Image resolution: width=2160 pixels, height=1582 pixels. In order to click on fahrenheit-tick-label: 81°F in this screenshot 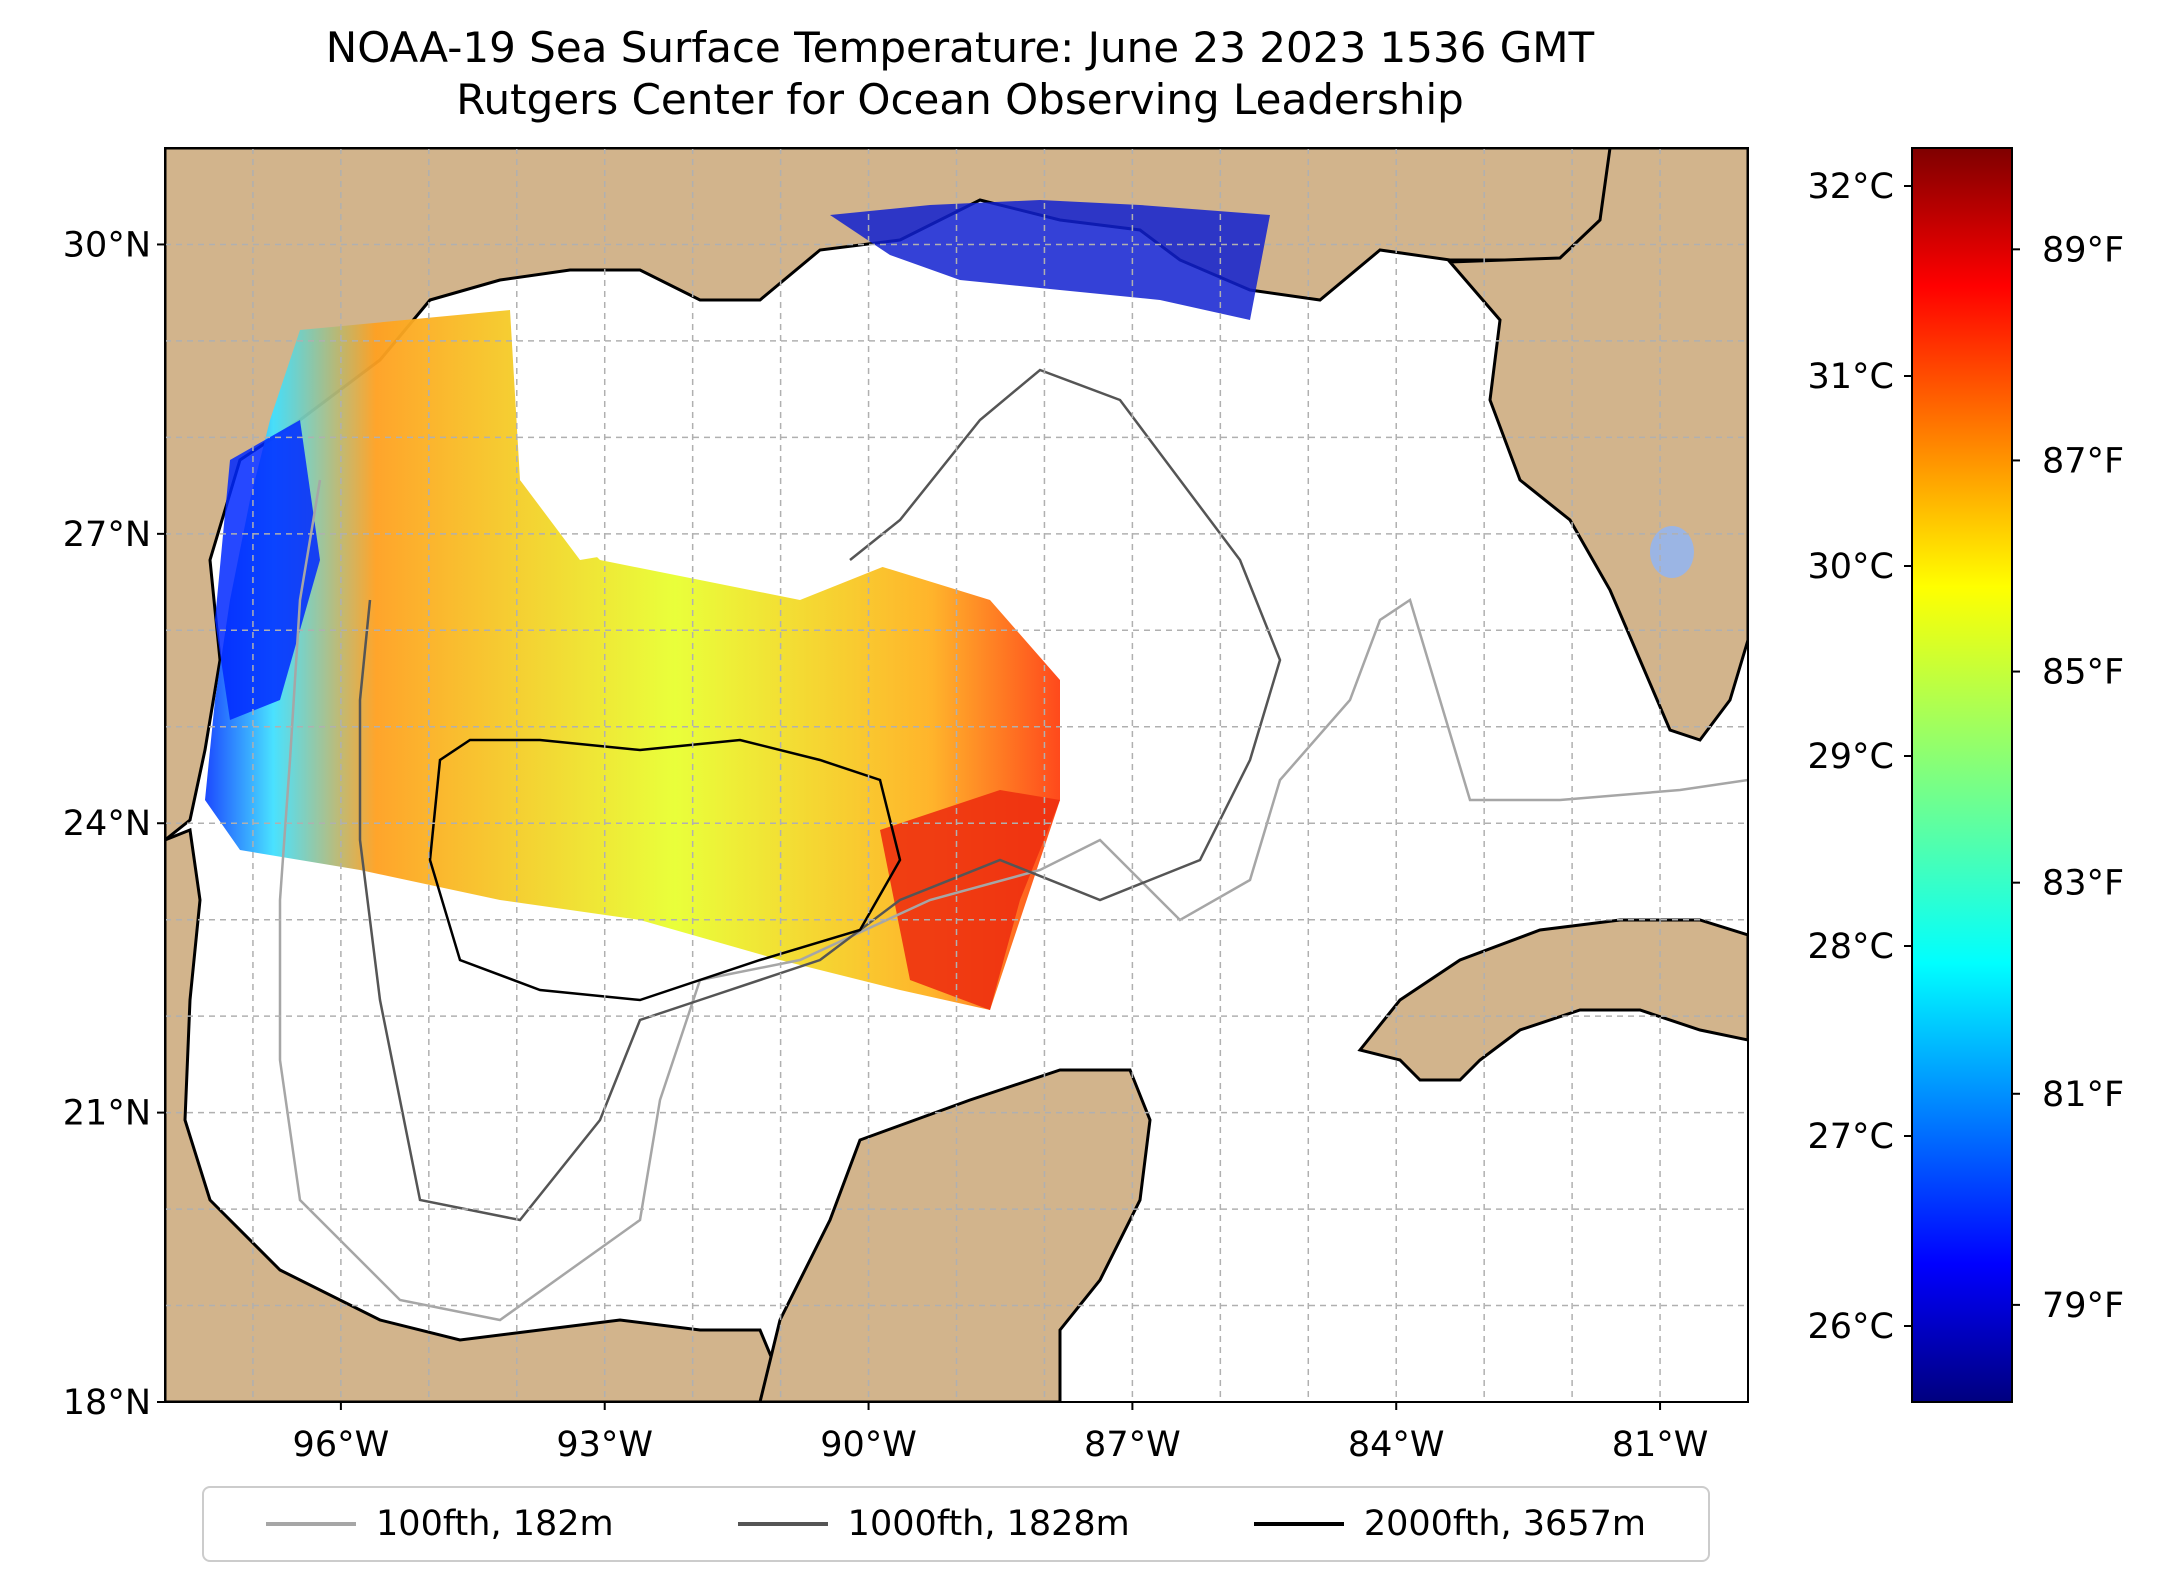, I will do `click(2083, 1095)`.